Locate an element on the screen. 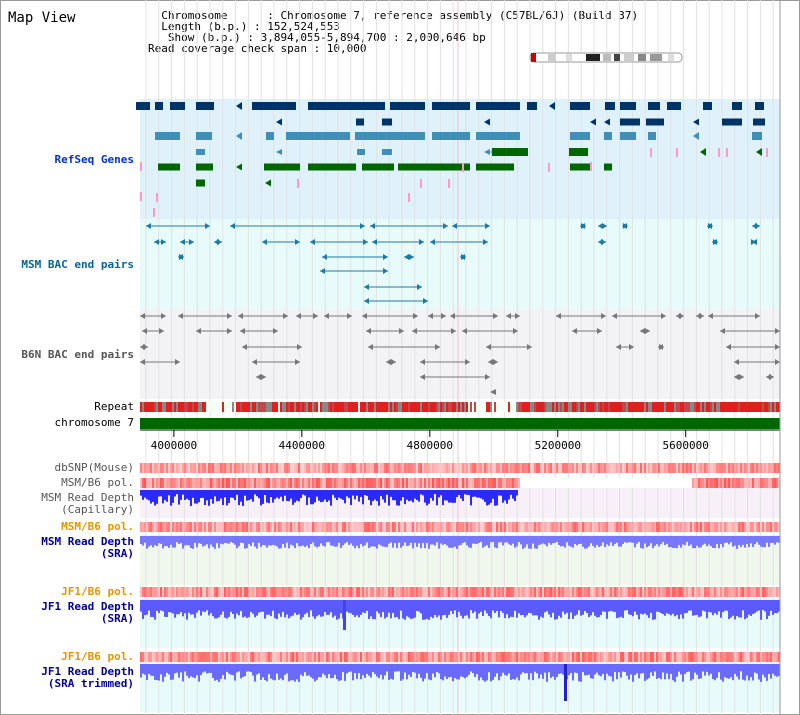 The height and width of the screenshot is (715, 800). repeat-track is located at coordinates (460, 407).